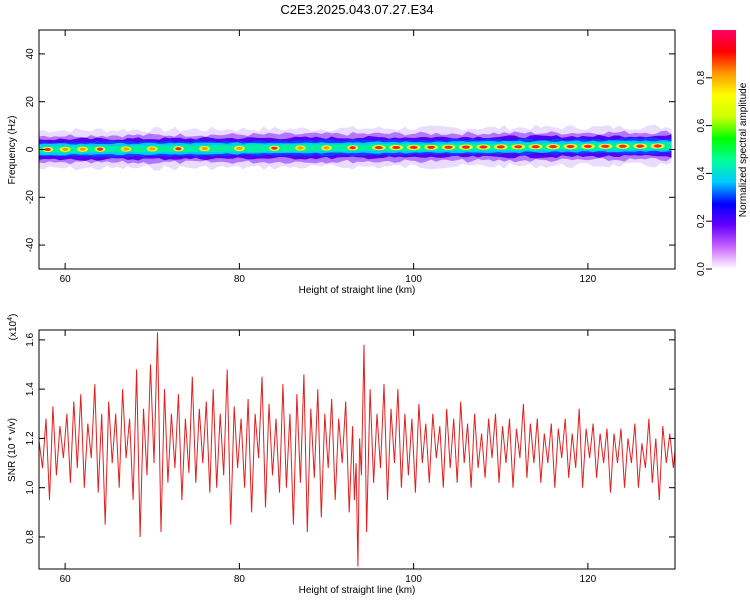 This screenshot has height=600, width=750. What do you see at coordinates (30, 244) in the screenshot?
I see `y-tick-label: -40` at bounding box center [30, 244].